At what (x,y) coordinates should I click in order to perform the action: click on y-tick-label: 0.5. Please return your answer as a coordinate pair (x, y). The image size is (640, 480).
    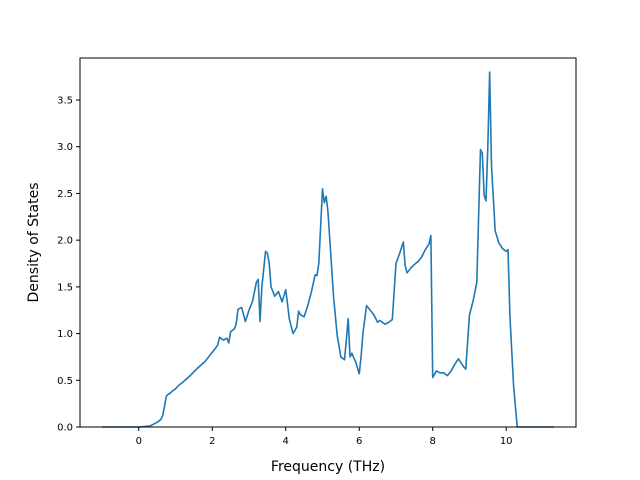
    Looking at the image, I should click on (65, 381).